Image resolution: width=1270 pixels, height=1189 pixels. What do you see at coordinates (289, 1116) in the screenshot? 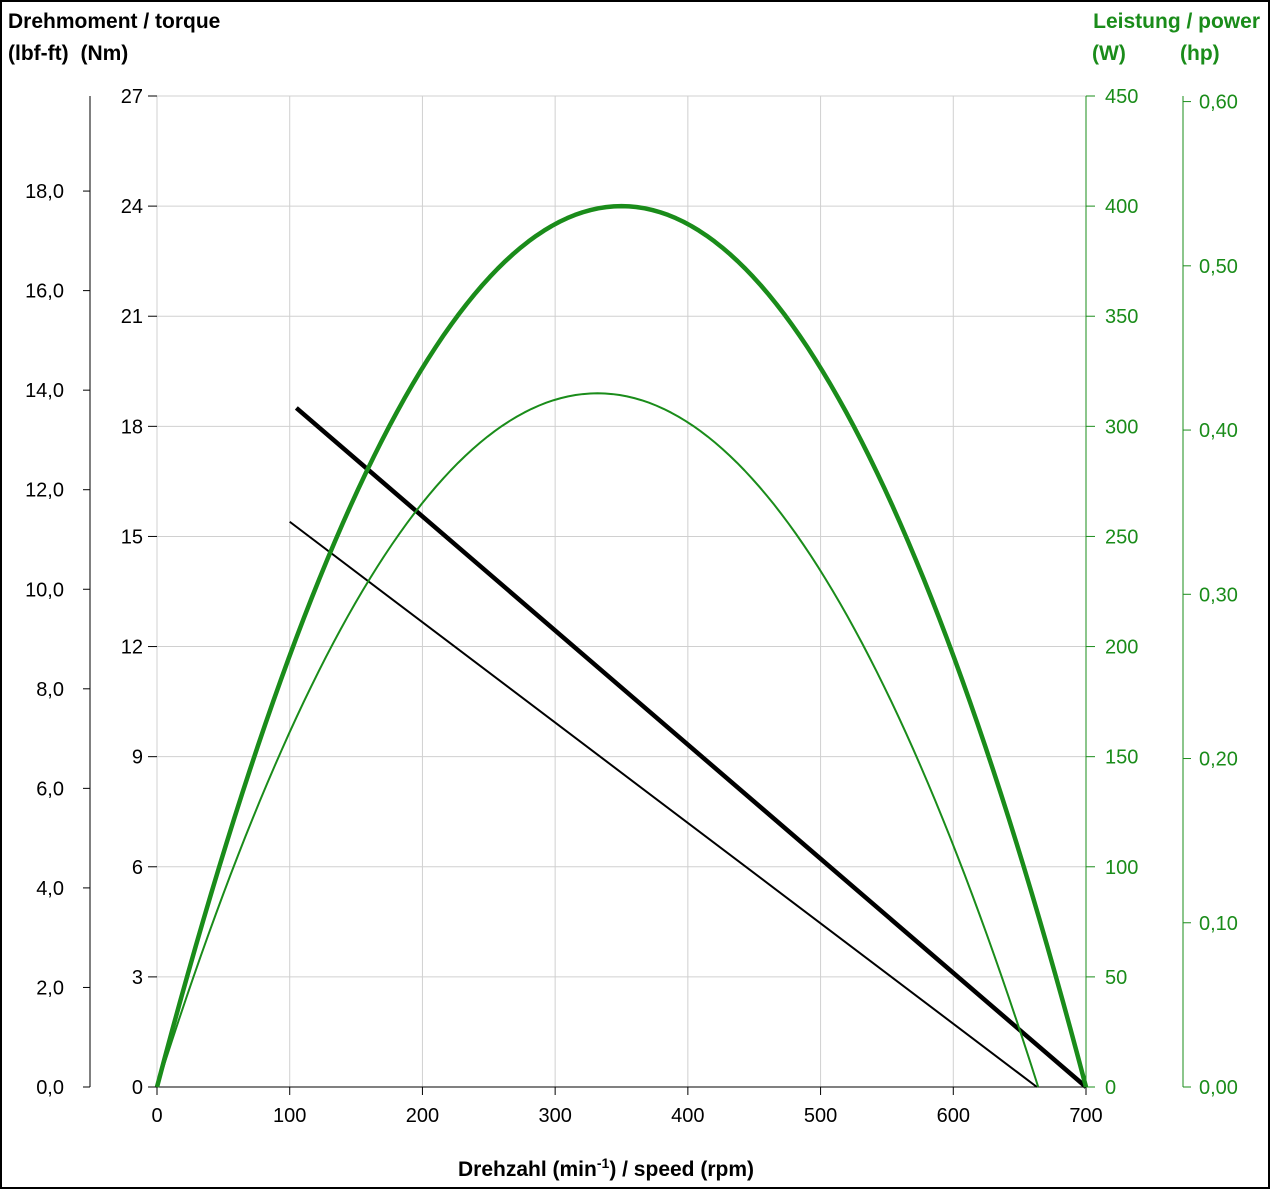
I see `x-tick-label: 100` at bounding box center [289, 1116].